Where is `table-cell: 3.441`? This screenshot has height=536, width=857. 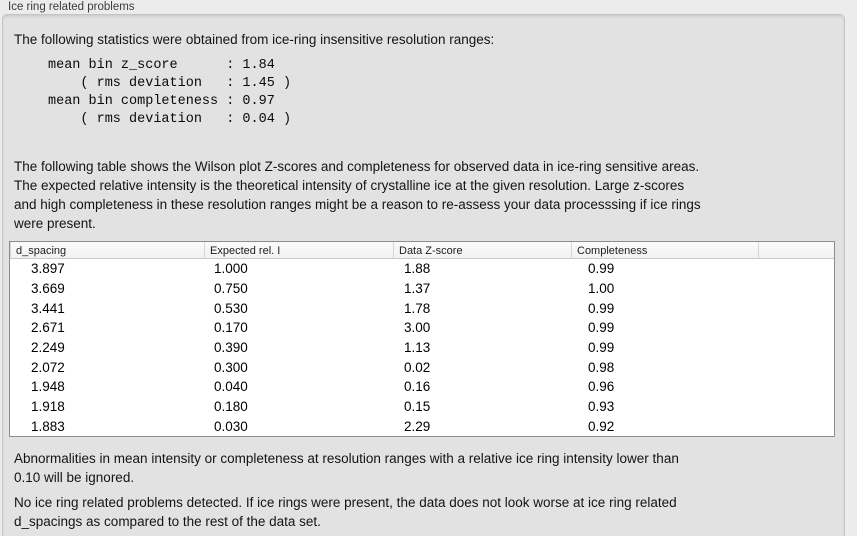
table-cell: 3.441 is located at coordinates (48, 308).